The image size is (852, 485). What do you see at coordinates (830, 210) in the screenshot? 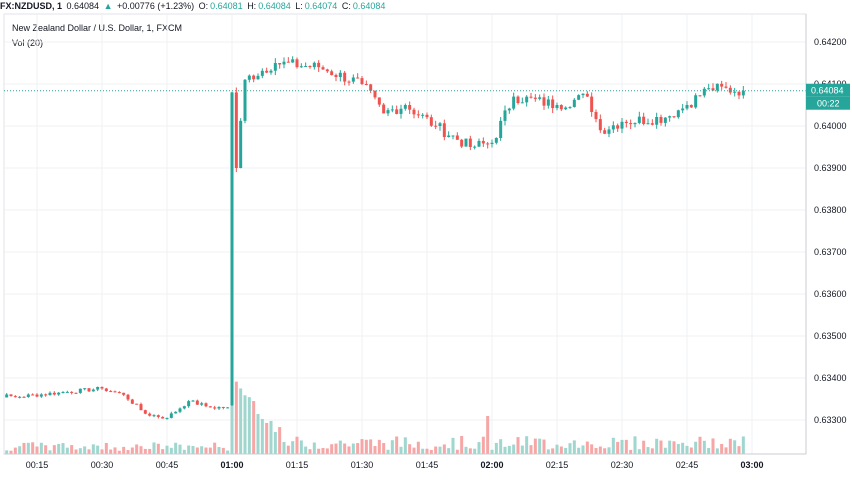
I see `price-tick-label: 0.63800` at bounding box center [830, 210].